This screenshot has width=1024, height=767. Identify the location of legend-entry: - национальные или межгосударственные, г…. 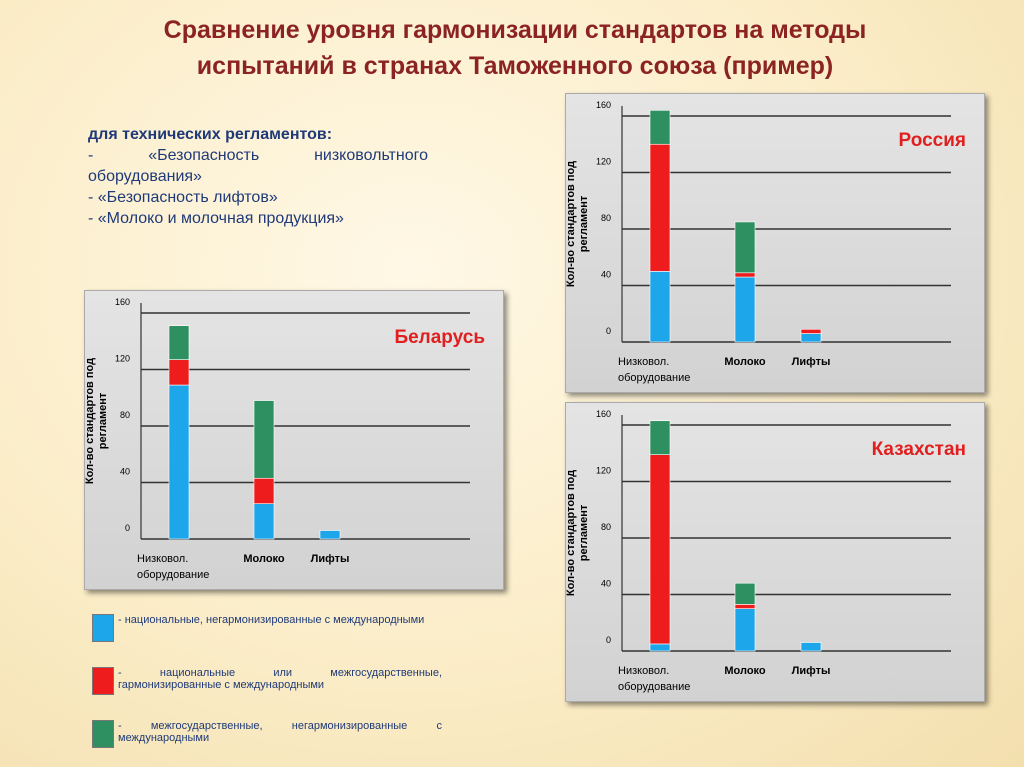
(267, 681).